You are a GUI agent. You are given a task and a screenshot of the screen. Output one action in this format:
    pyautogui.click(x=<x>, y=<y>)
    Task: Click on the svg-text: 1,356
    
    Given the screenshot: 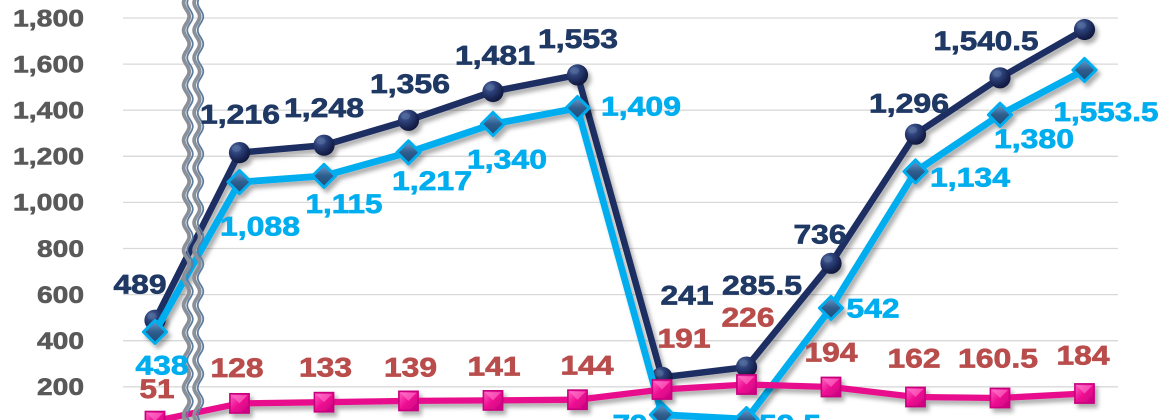 What is the action you would take?
    pyautogui.click(x=410, y=84)
    